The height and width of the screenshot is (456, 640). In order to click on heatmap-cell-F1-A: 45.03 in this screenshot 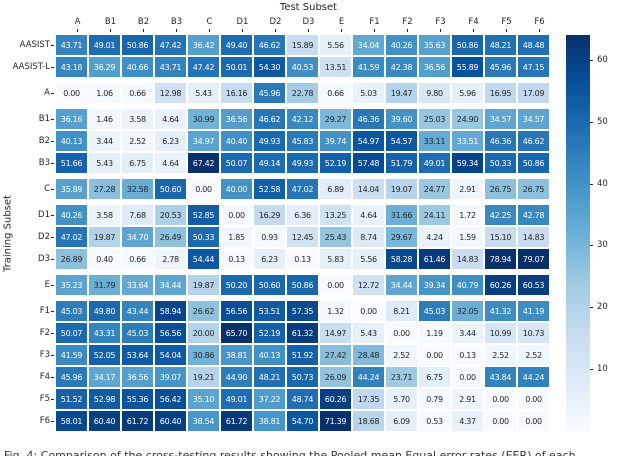, I will do `click(71, 311)`.